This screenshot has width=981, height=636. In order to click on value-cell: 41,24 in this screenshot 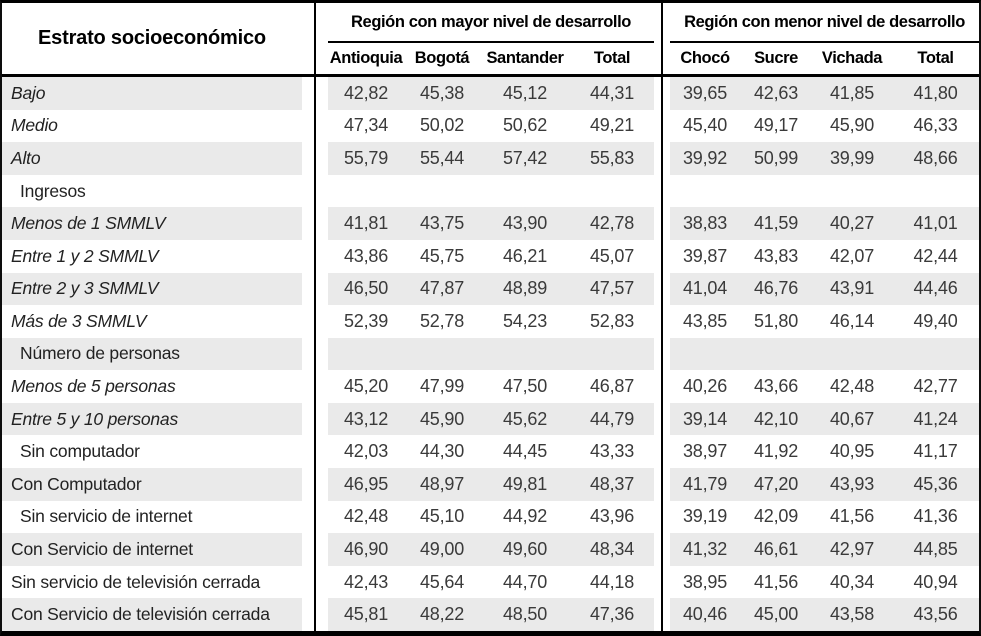, I will do `click(935, 419)`.